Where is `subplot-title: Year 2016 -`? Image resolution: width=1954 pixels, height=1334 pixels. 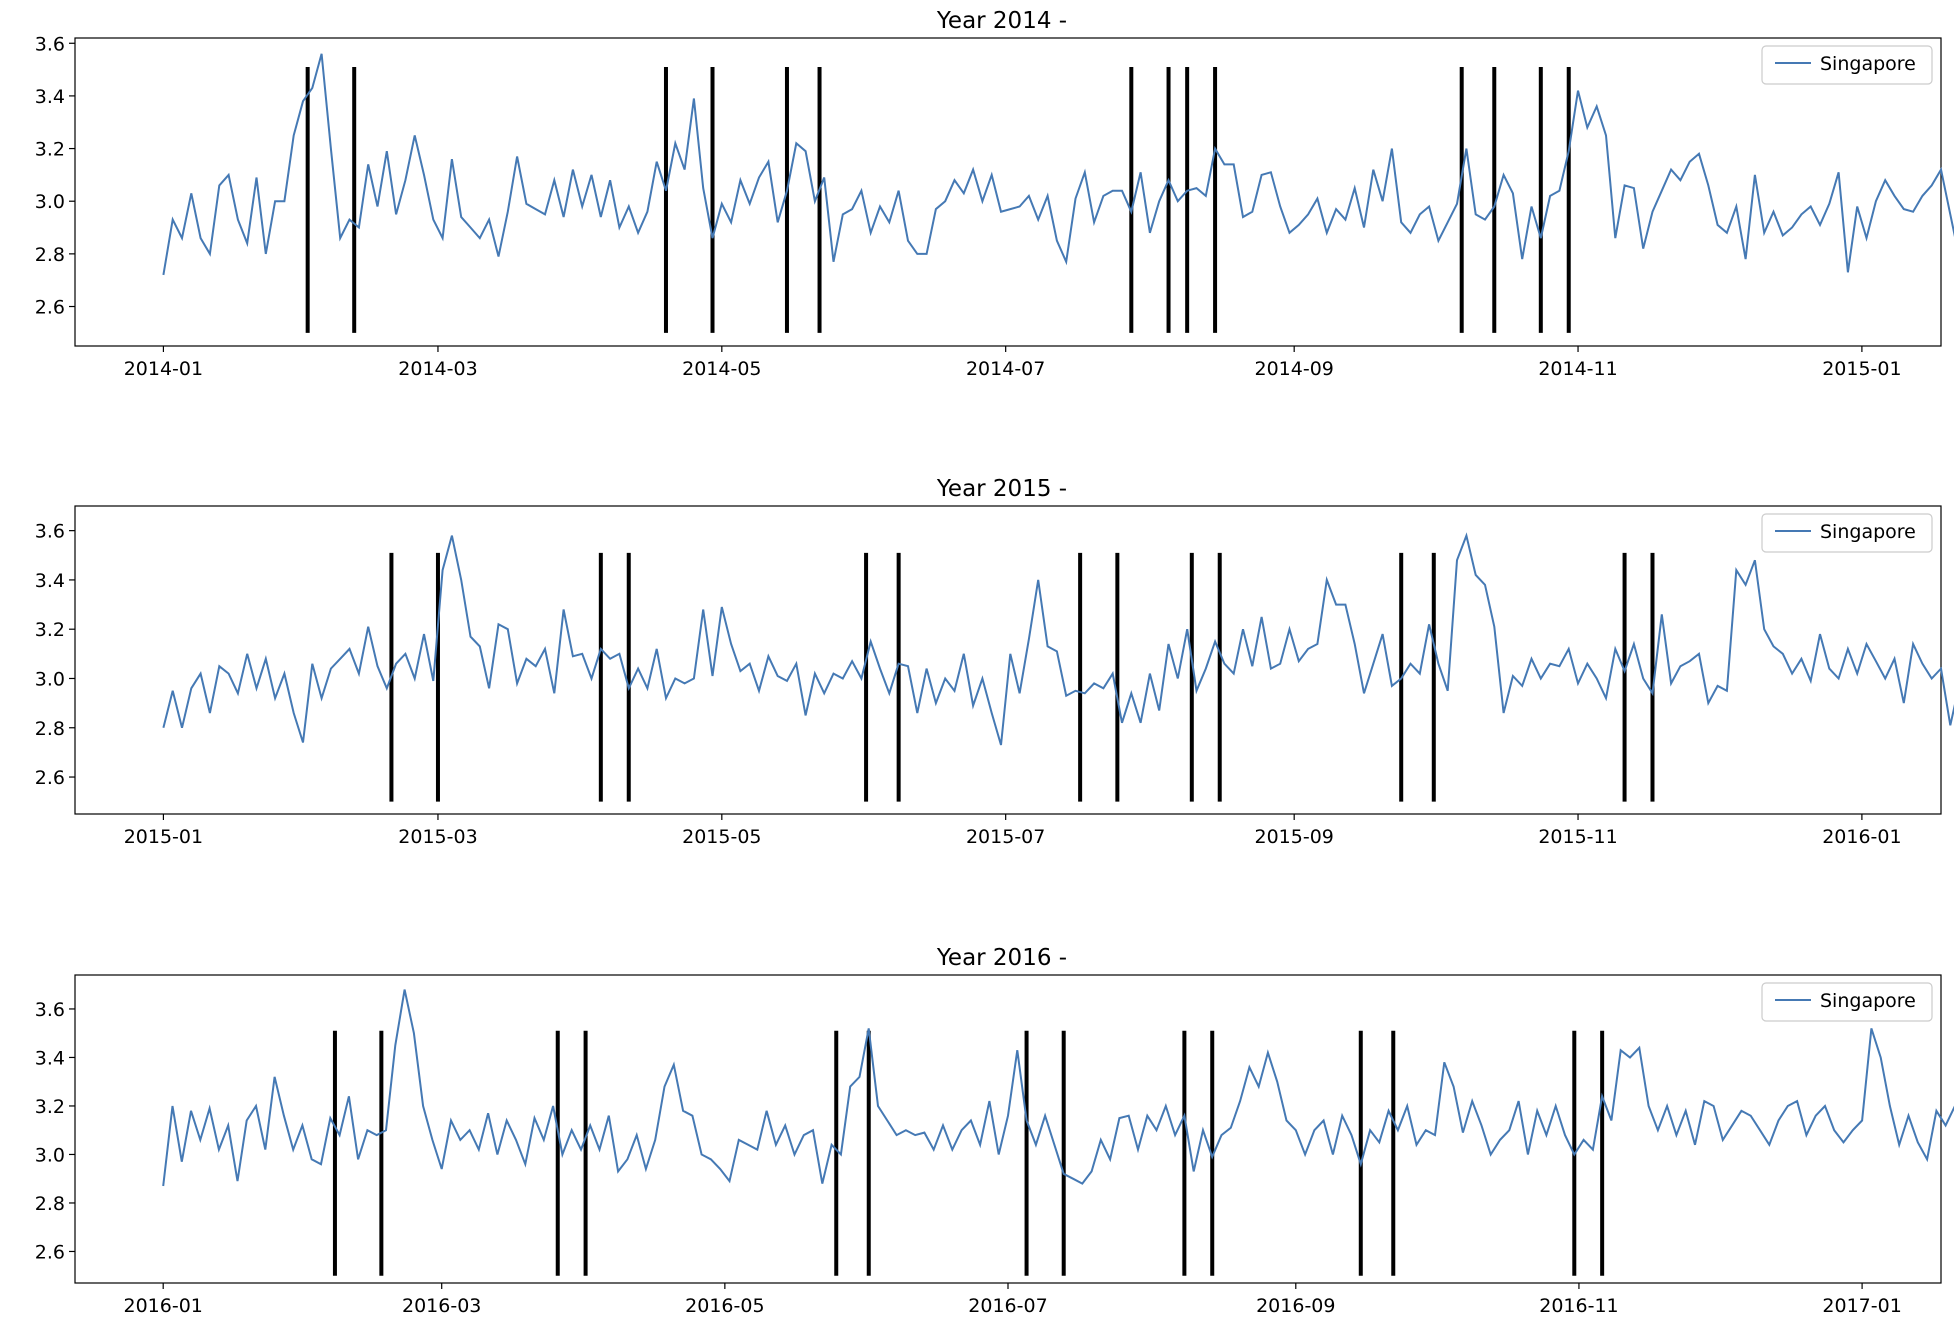 subplot-title: Year 2016 - is located at coordinates (1001, 958).